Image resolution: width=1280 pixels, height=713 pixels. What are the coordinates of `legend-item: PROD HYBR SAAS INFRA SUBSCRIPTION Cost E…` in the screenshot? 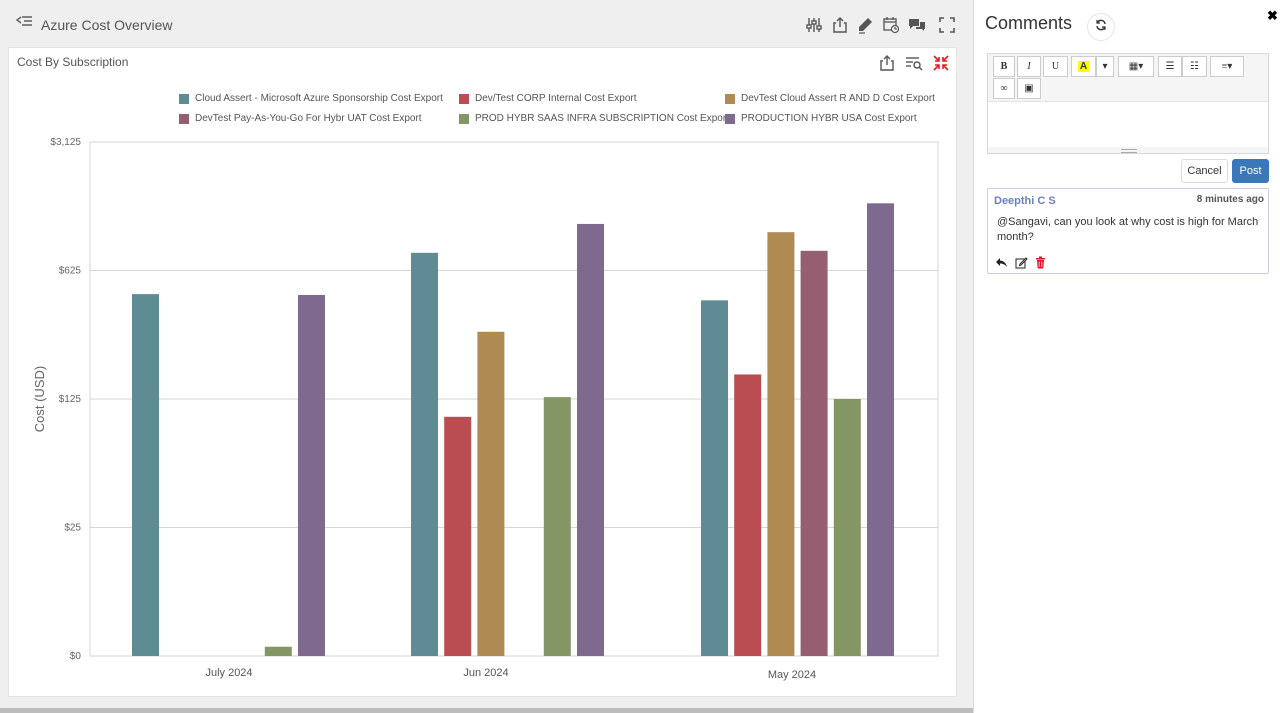 It's located at (594, 118).